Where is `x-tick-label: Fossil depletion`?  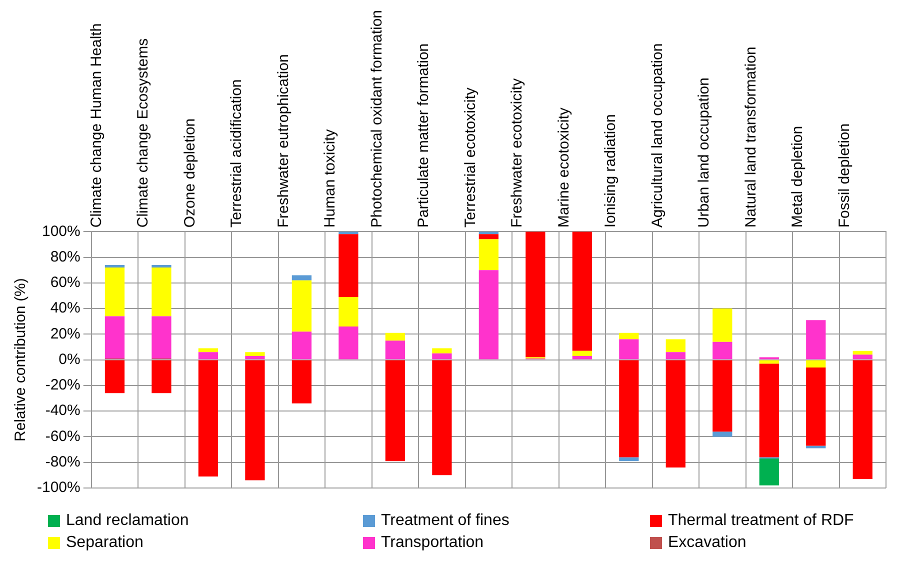 x-tick-label: Fossil depletion is located at coordinates (844, 175).